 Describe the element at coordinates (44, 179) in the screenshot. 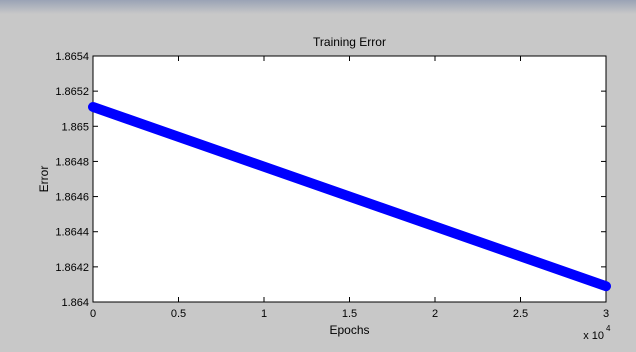

I see `y-axis-label: Error` at that location.